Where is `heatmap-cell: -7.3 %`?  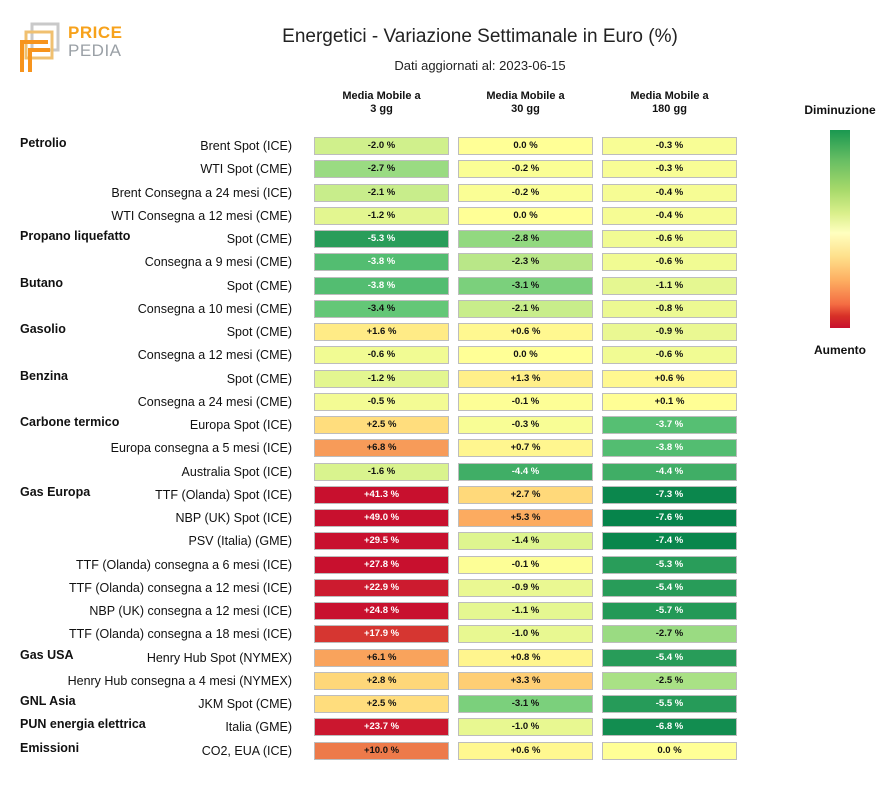 heatmap-cell: -7.3 % is located at coordinates (669, 494).